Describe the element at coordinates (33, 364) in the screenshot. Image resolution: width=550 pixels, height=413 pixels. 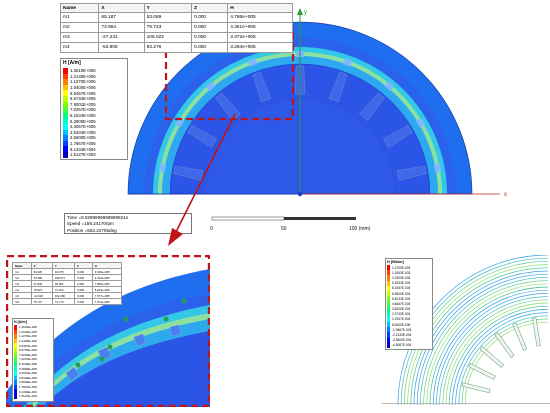
I see `legend-entry: 6.1534E+005` at that location.